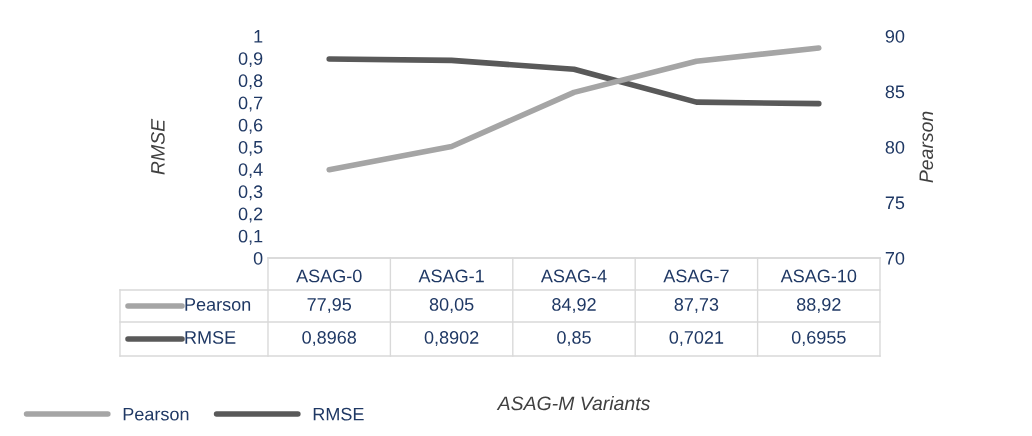 Image resolution: width=1032 pixels, height=436 pixels. What do you see at coordinates (338, 414) in the screenshot?
I see `text: RMSE` at bounding box center [338, 414].